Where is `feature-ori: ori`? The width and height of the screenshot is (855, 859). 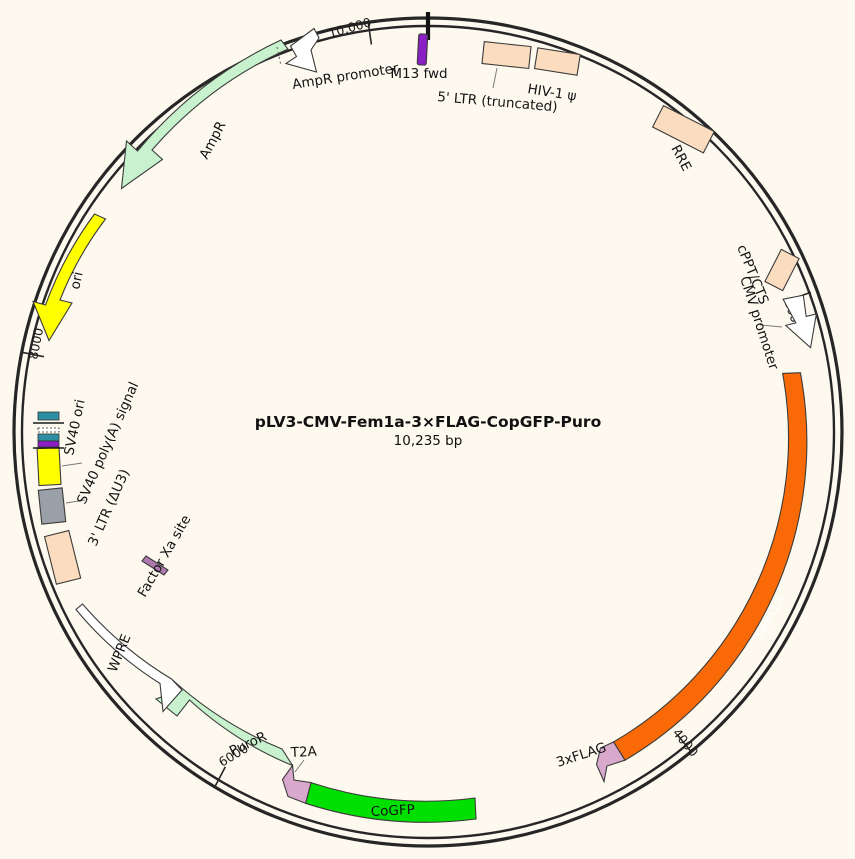
feature-ori: ori is located at coordinates (69, 277).